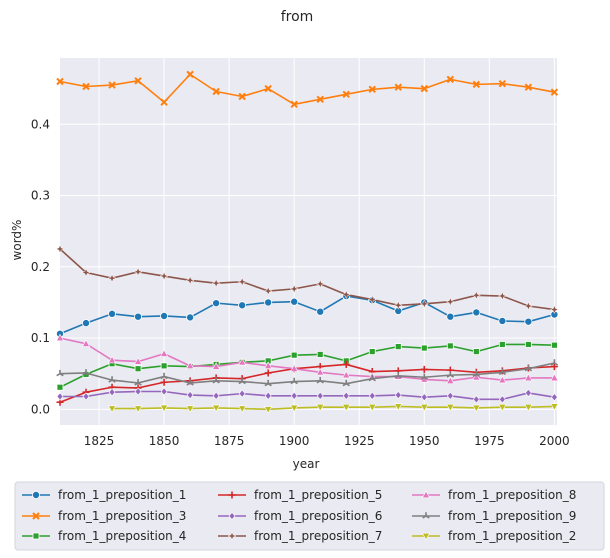 This screenshot has height=558, width=610. I want to click on y-axis-label: word%, so click(17, 240).